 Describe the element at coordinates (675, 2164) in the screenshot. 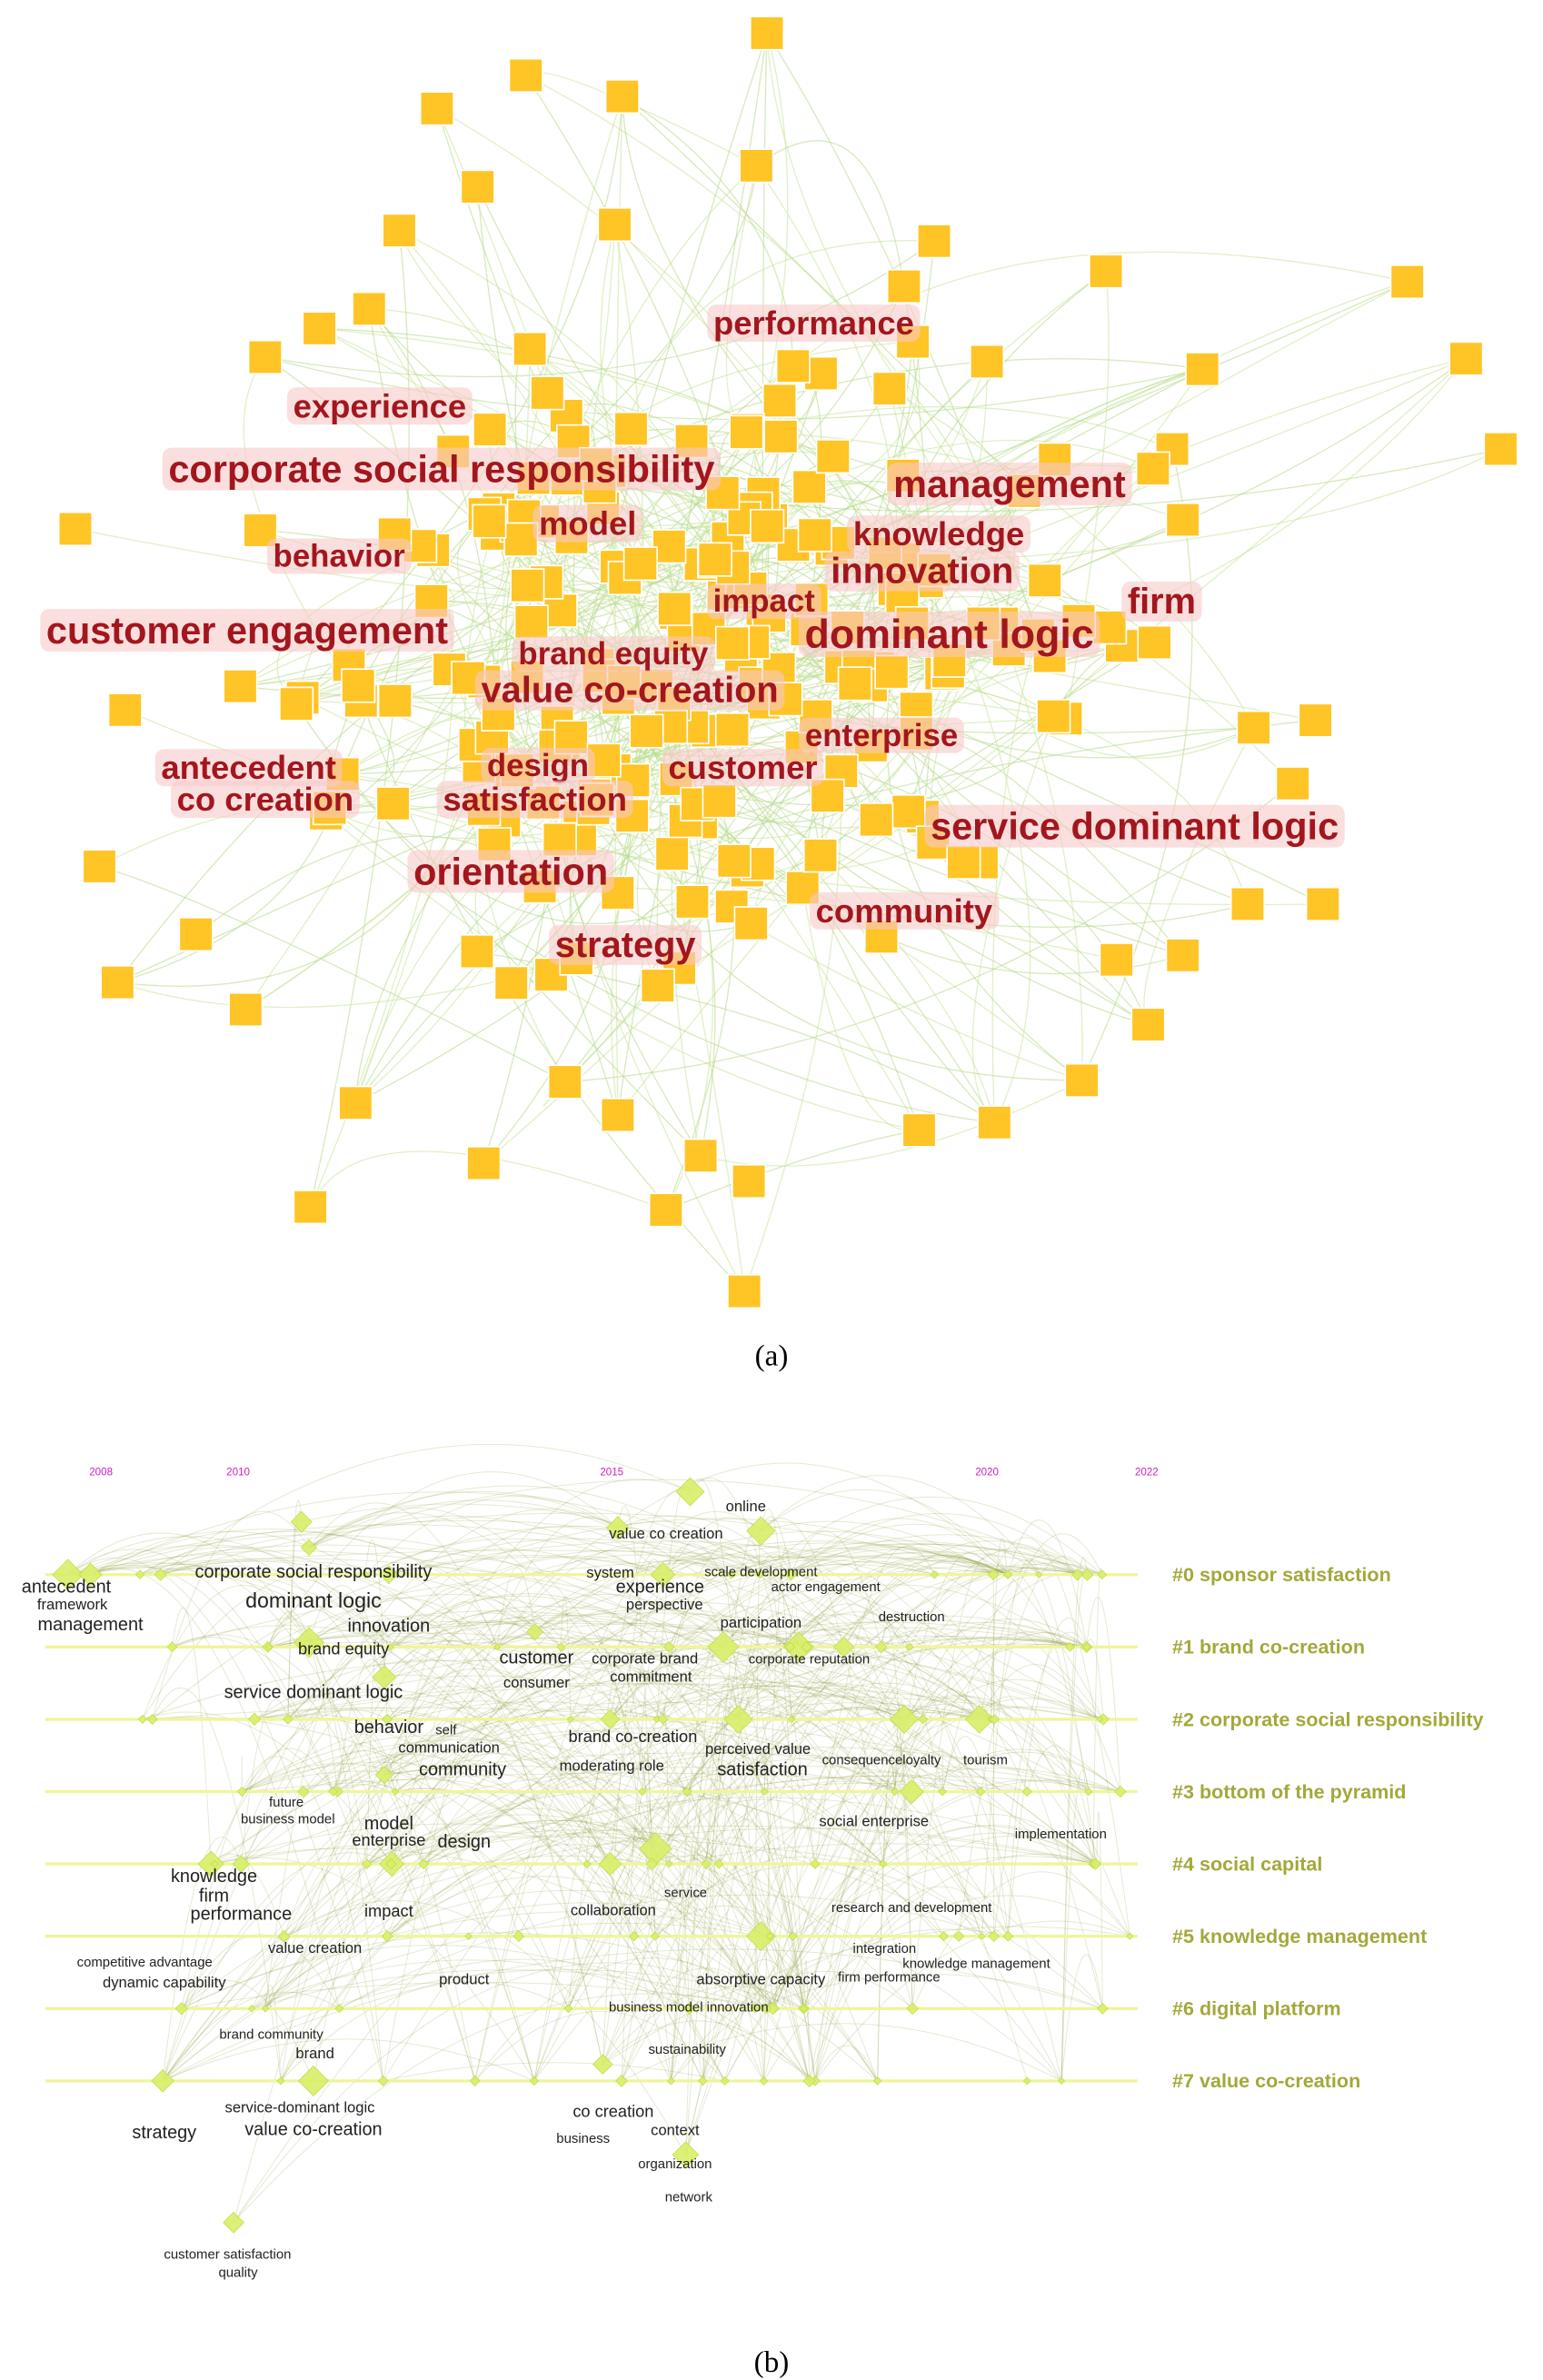

I see `keyword-label: organization` at that location.